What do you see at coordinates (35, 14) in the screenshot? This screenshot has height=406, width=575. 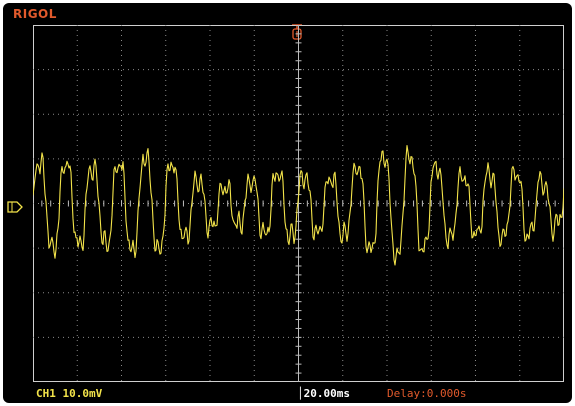 I see `brand-logo: RIGOL` at bounding box center [35, 14].